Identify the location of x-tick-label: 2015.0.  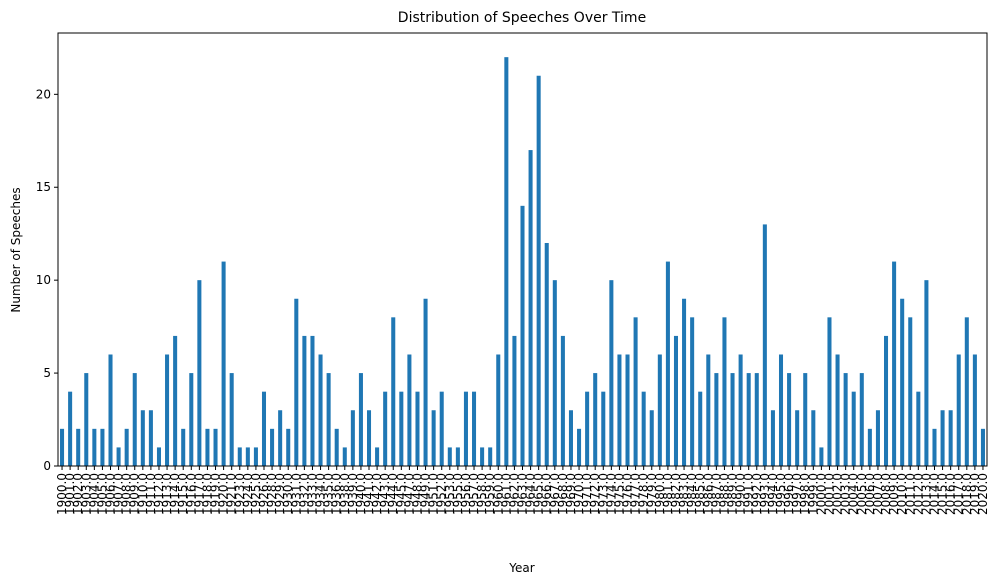
(943, 494).